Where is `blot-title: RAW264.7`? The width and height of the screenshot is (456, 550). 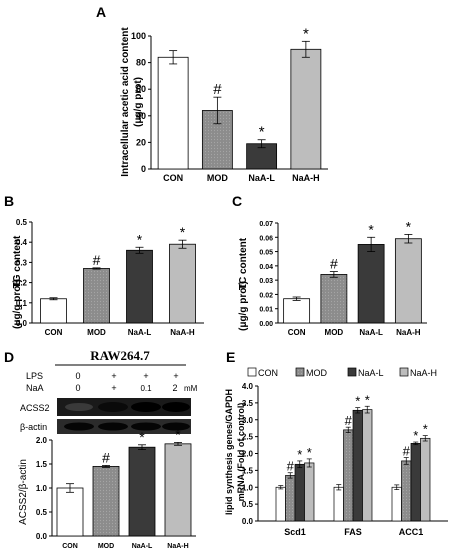
blot-title: RAW264.7 is located at coordinates (120, 355).